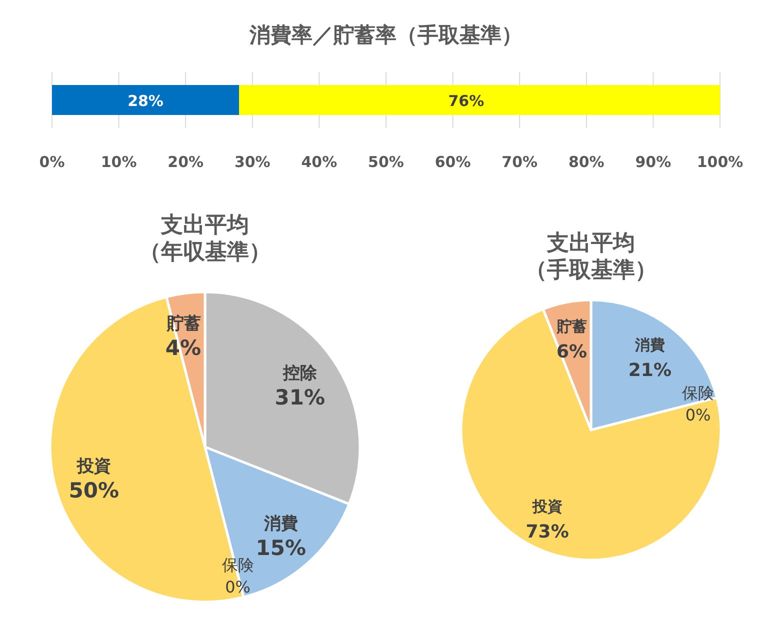 The height and width of the screenshot is (625, 767). What do you see at coordinates (386, 162) in the screenshot?
I see `x-tick-label: 50%` at bounding box center [386, 162].